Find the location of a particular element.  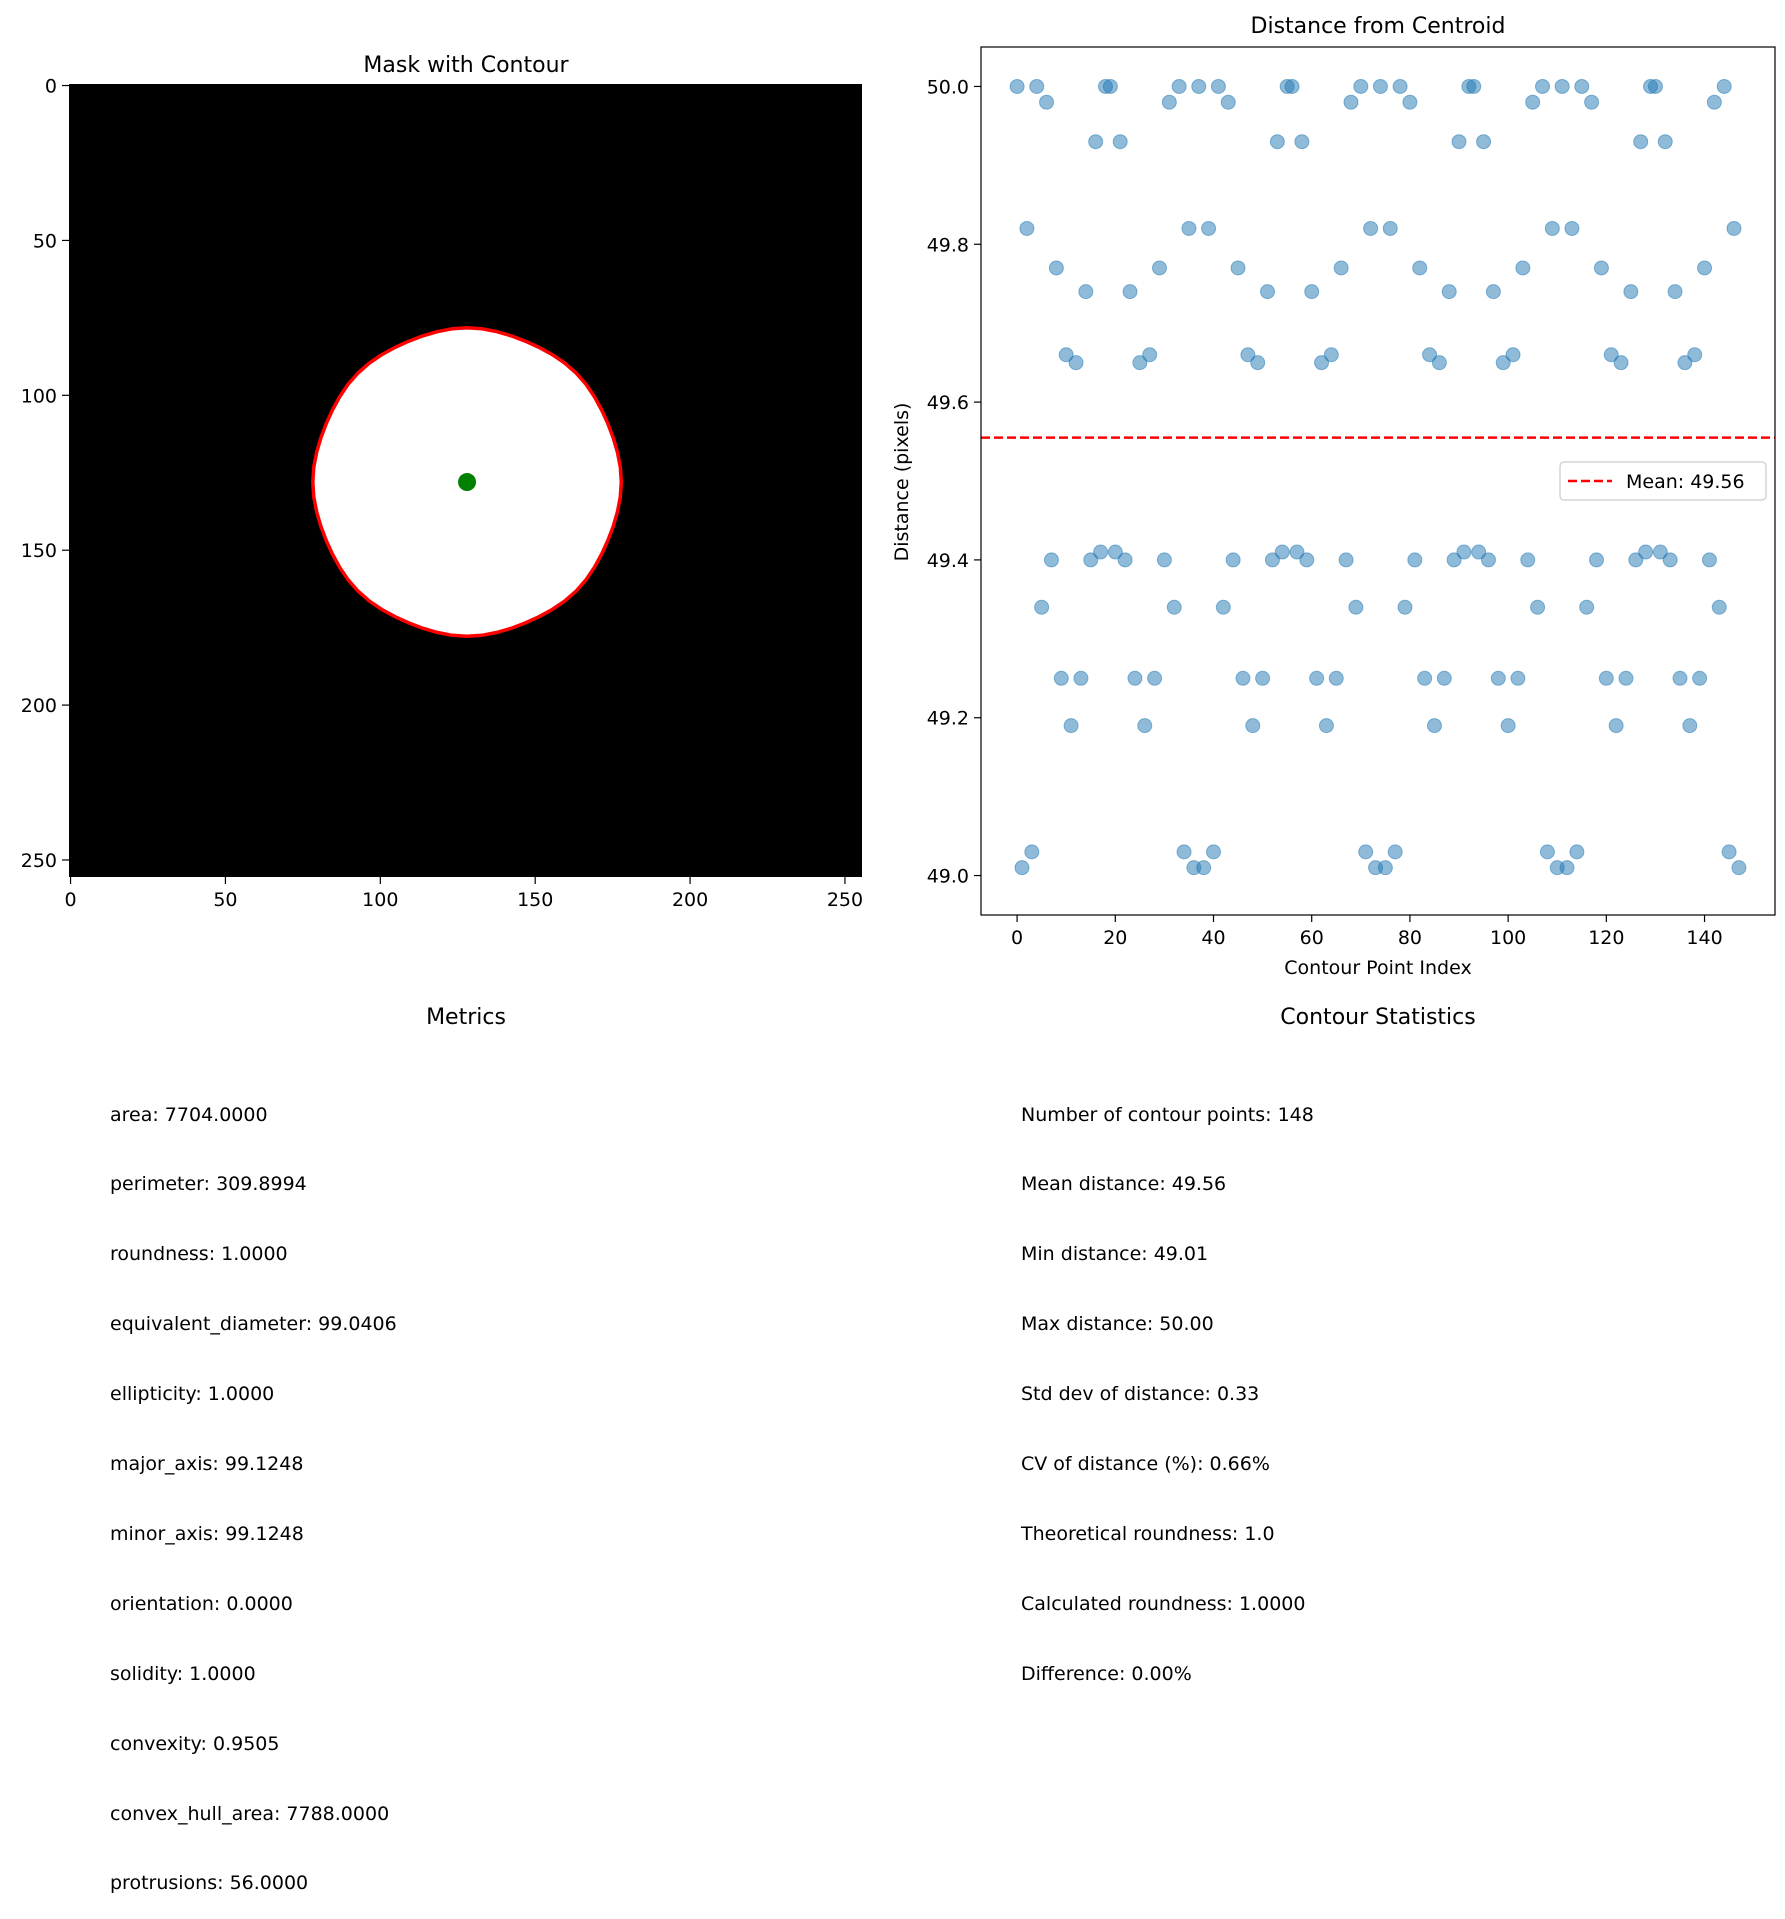

scatter-x-tick-label: 40 is located at coordinates (1213, 938).